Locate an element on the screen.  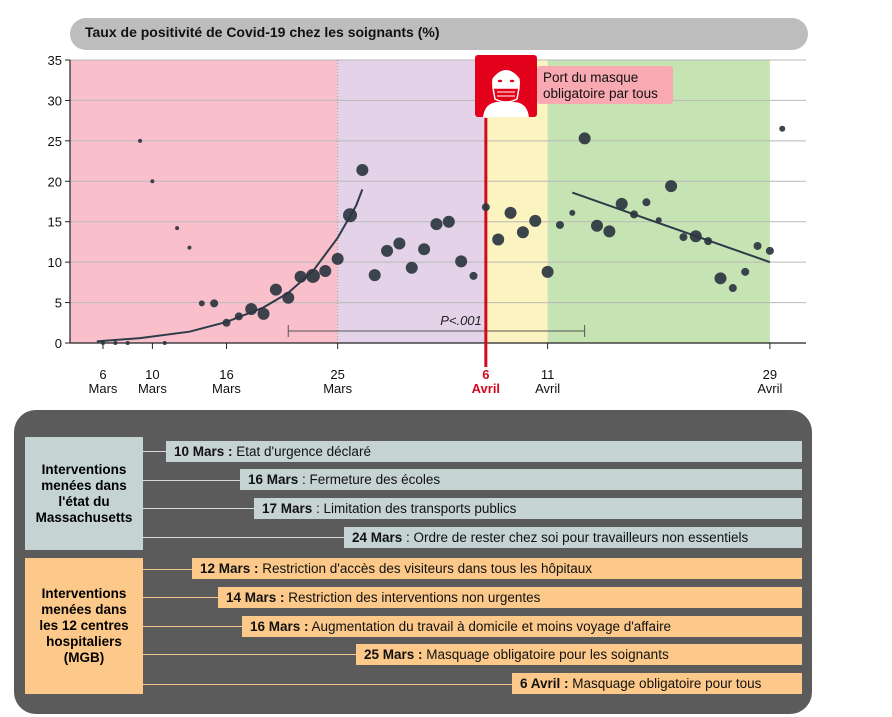
annotation-line-1: Port du masque is located at coordinates (590, 77).